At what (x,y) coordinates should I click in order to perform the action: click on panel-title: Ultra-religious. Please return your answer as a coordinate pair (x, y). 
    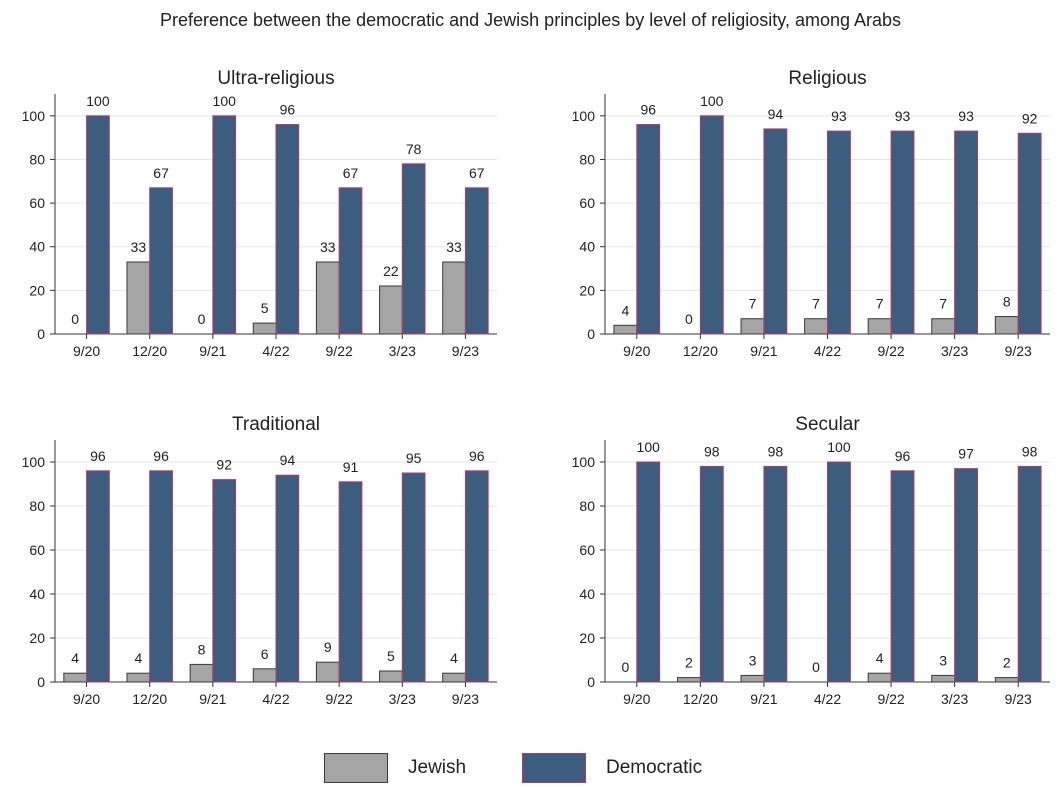
    Looking at the image, I should click on (275, 78).